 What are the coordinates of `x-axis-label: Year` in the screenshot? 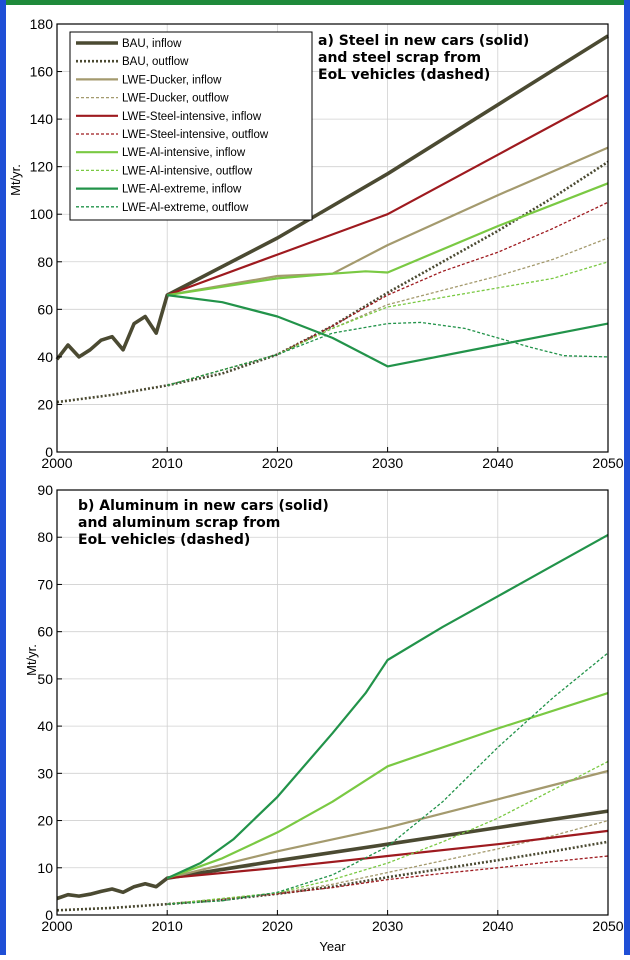 It's located at (332, 946).